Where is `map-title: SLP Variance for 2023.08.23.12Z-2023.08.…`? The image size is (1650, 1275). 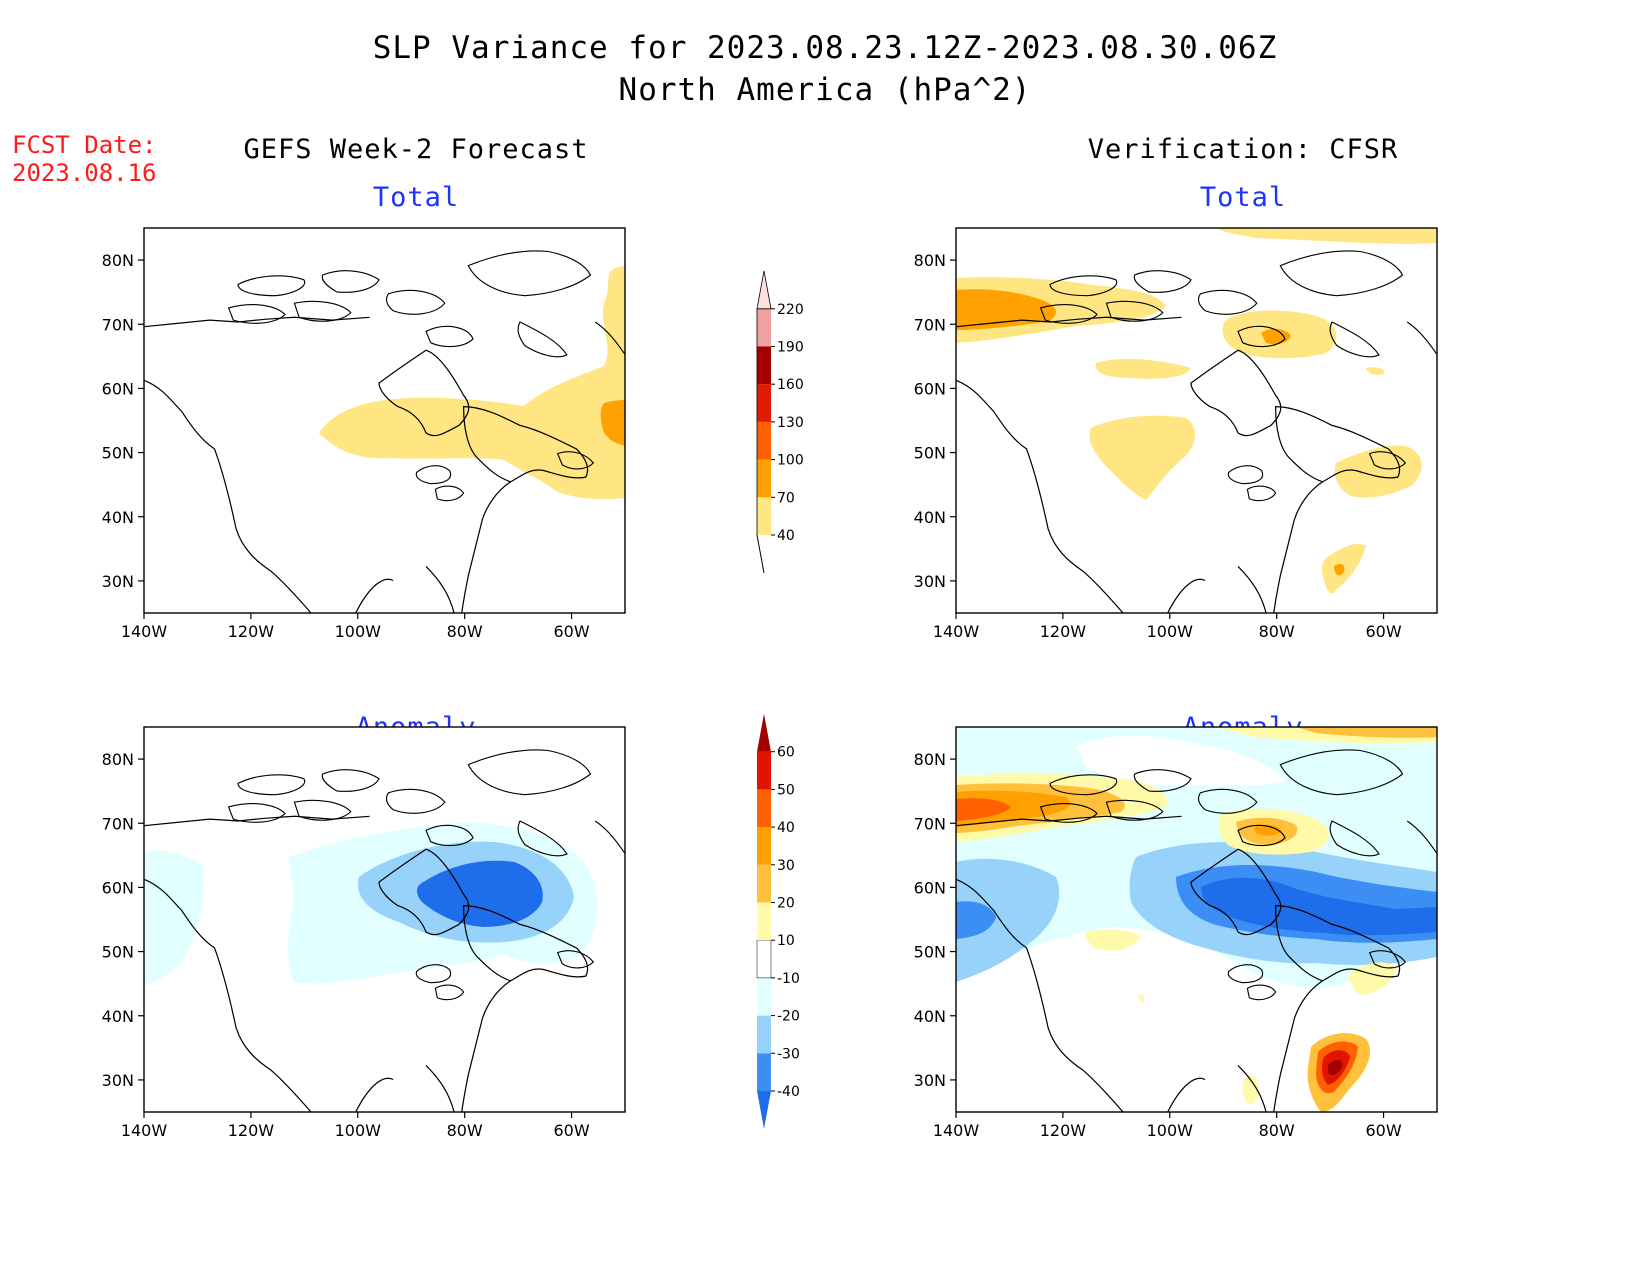 map-title: SLP Variance for 2023.08.23.12Z-2023.08.… is located at coordinates (825, 48).